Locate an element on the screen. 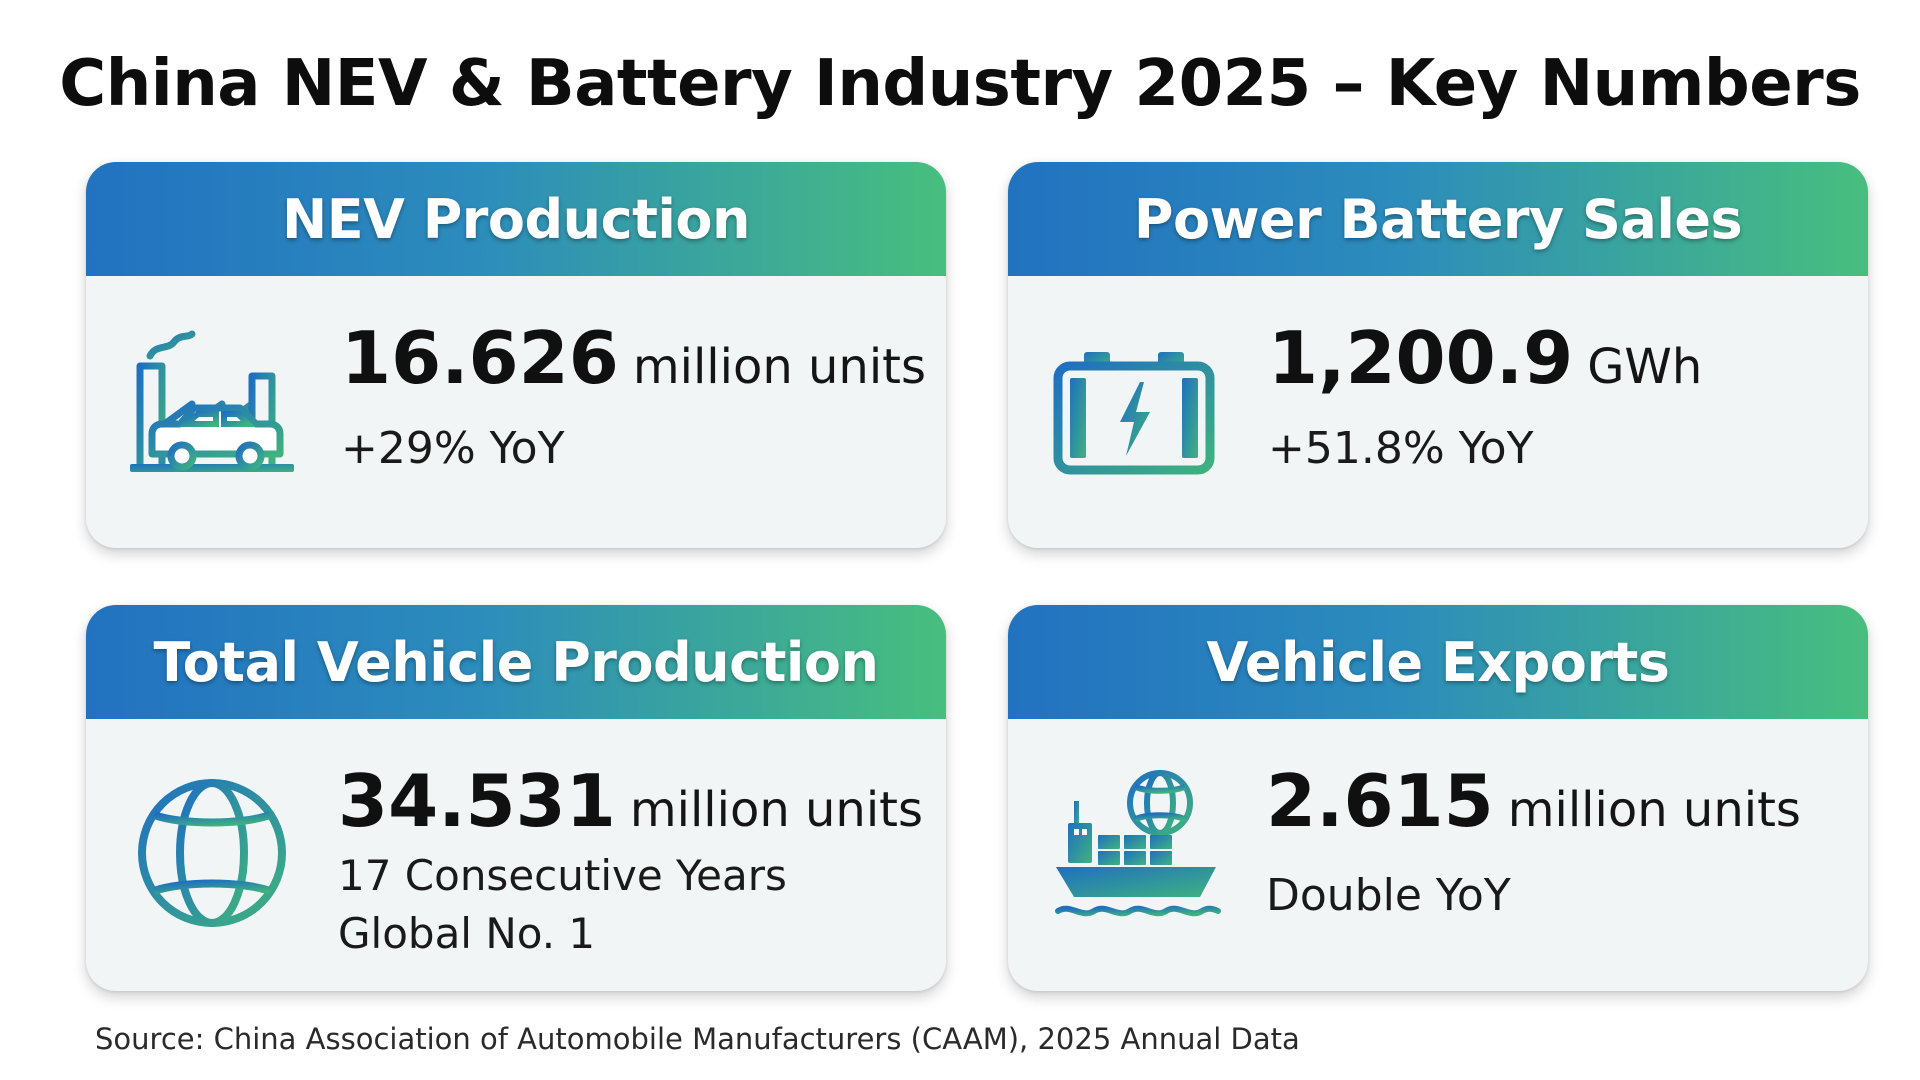 This screenshot has width=1920, height=1080. card-title: Total Vehicle Production is located at coordinates (516, 662).